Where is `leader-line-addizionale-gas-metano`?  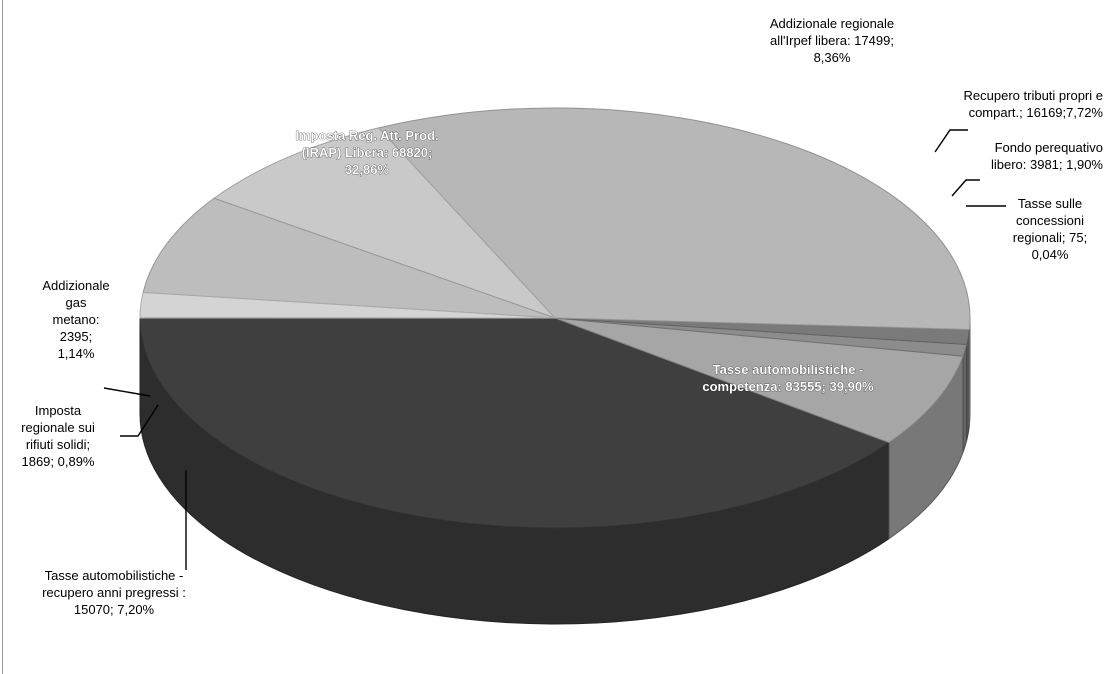
leader-line-addizionale-gas-metano is located at coordinates (127, 392).